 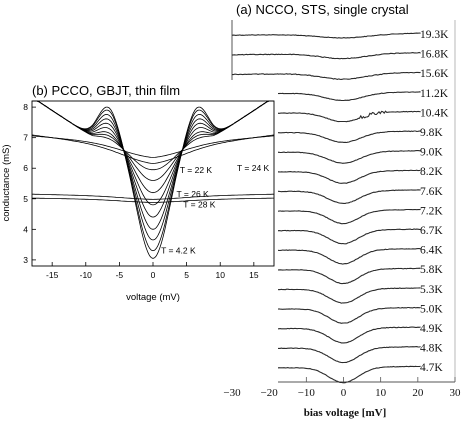 I want to click on panel-b-curve-28K, so click(x=153, y=200).